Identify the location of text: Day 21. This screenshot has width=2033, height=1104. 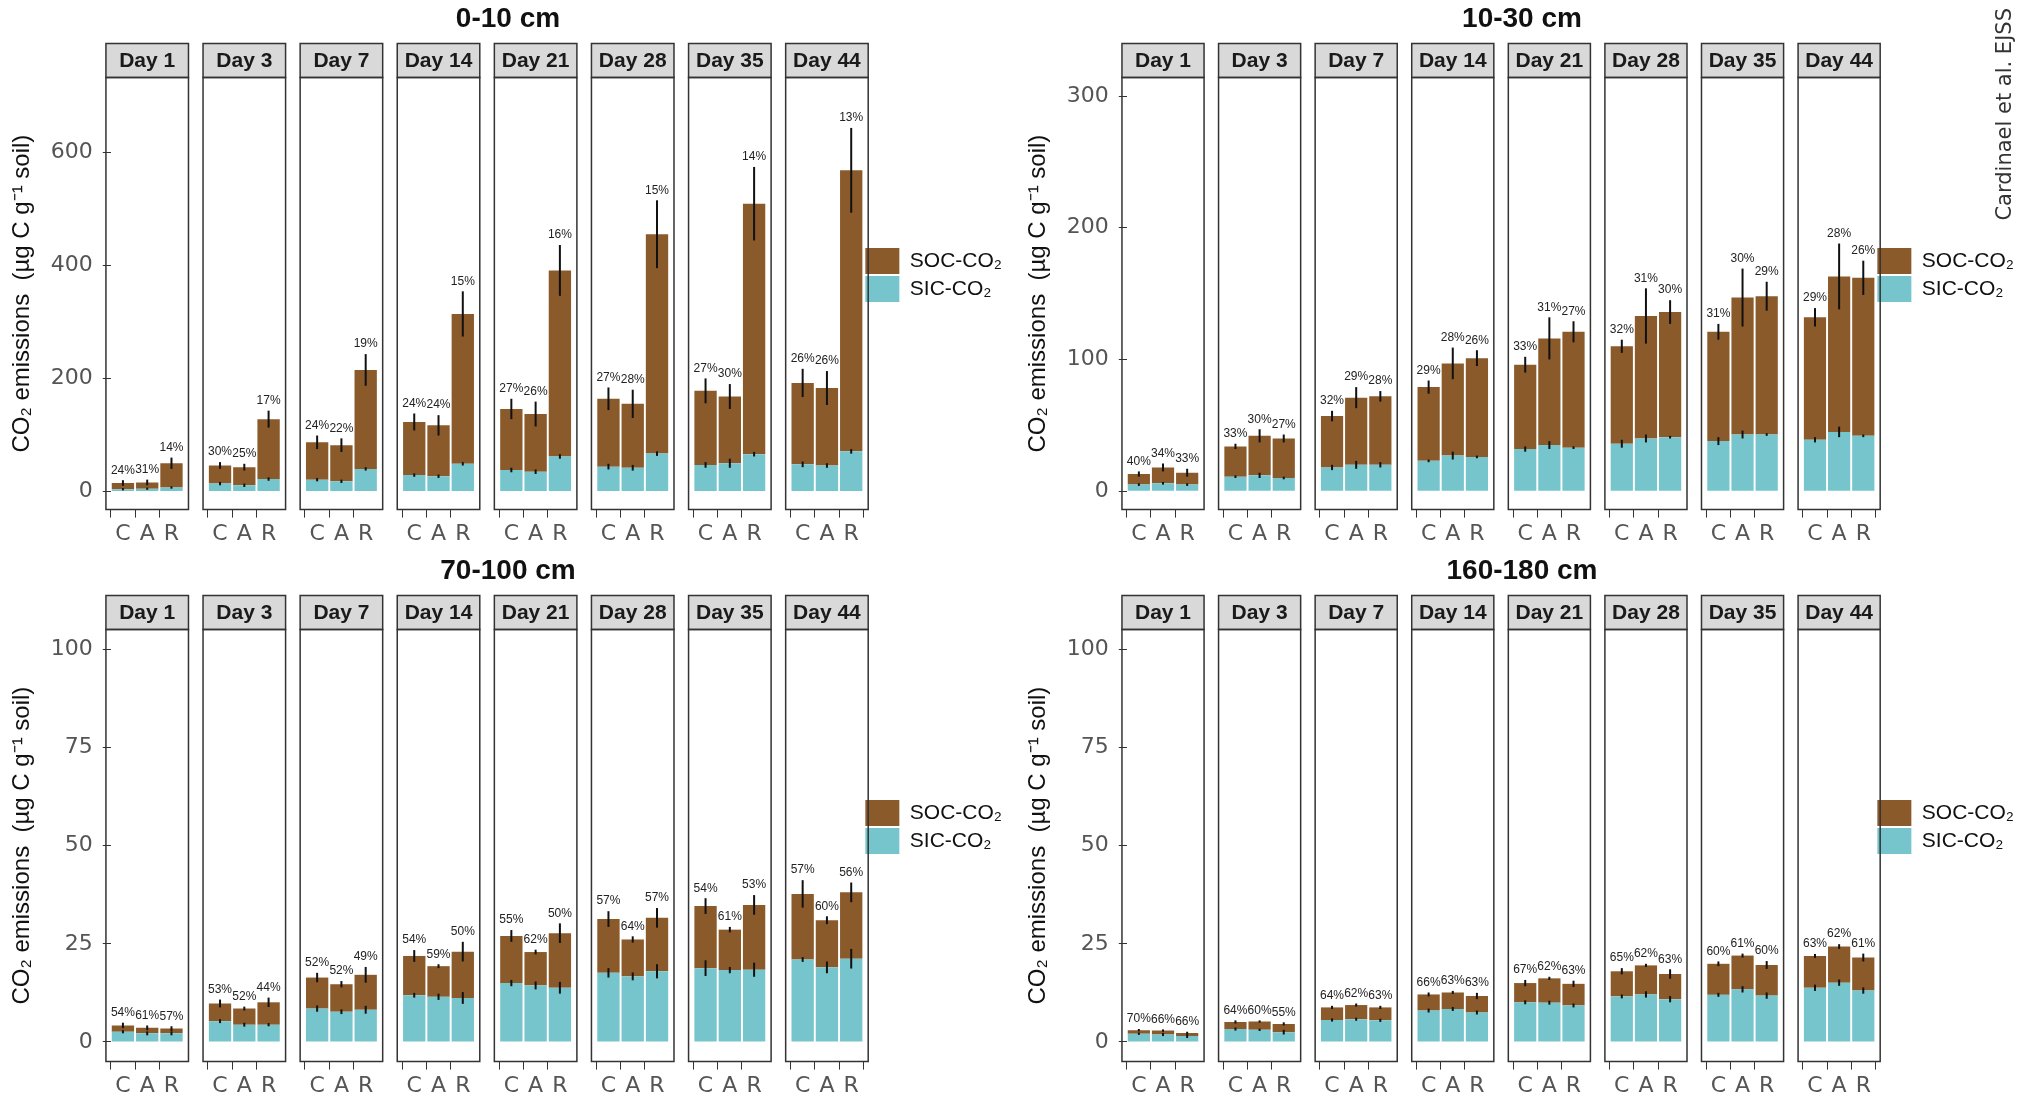
(535, 60).